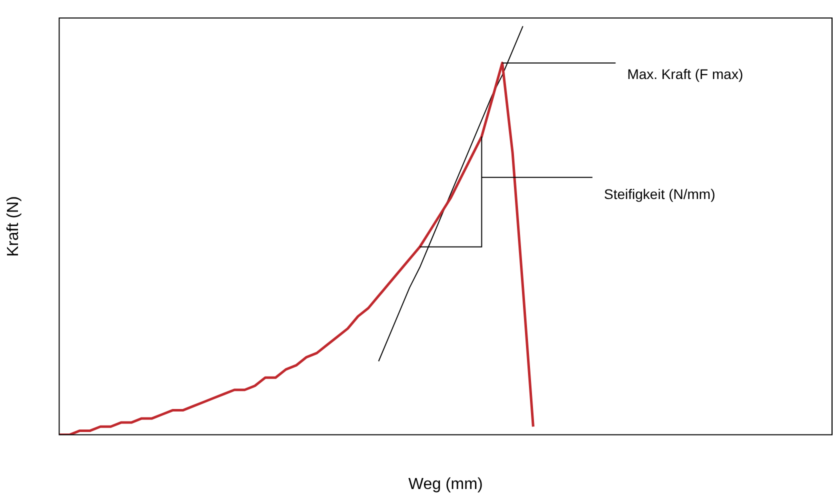 Image resolution: width=833 pixels, height=502 pixels. Describe the element at coordinates (445, 484) in the screenshot. I see `x-axis-title: Weg (mm)` at that location.